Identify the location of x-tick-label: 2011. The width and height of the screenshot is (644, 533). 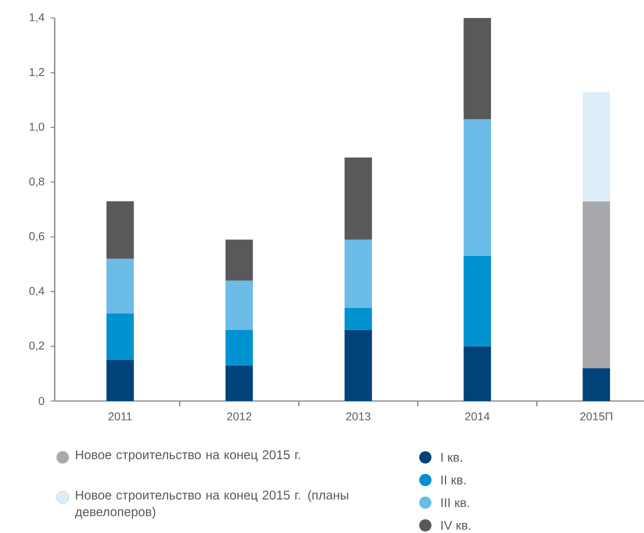
(120, 416).